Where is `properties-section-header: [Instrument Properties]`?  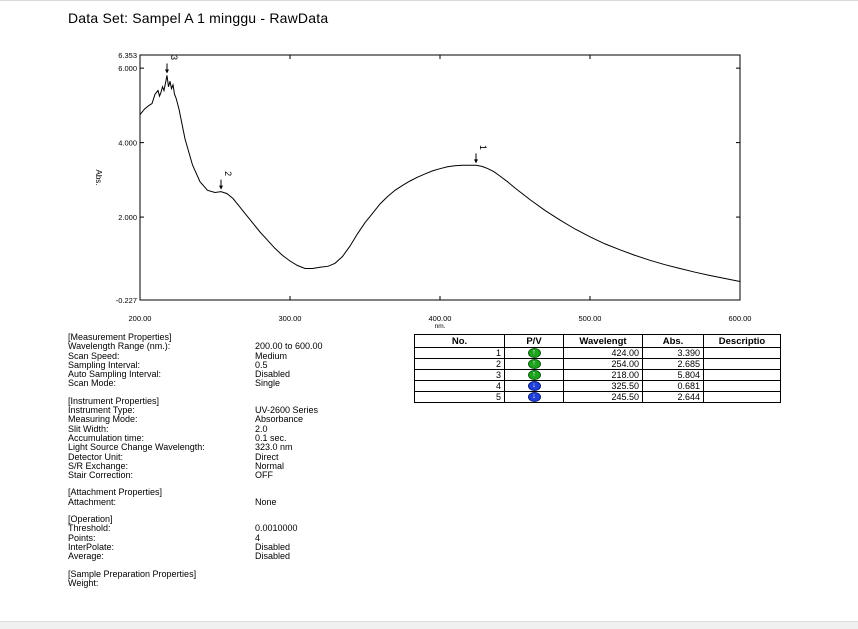
properties-section-header: [Instrument Properties] is located at coordinates (114, 400).